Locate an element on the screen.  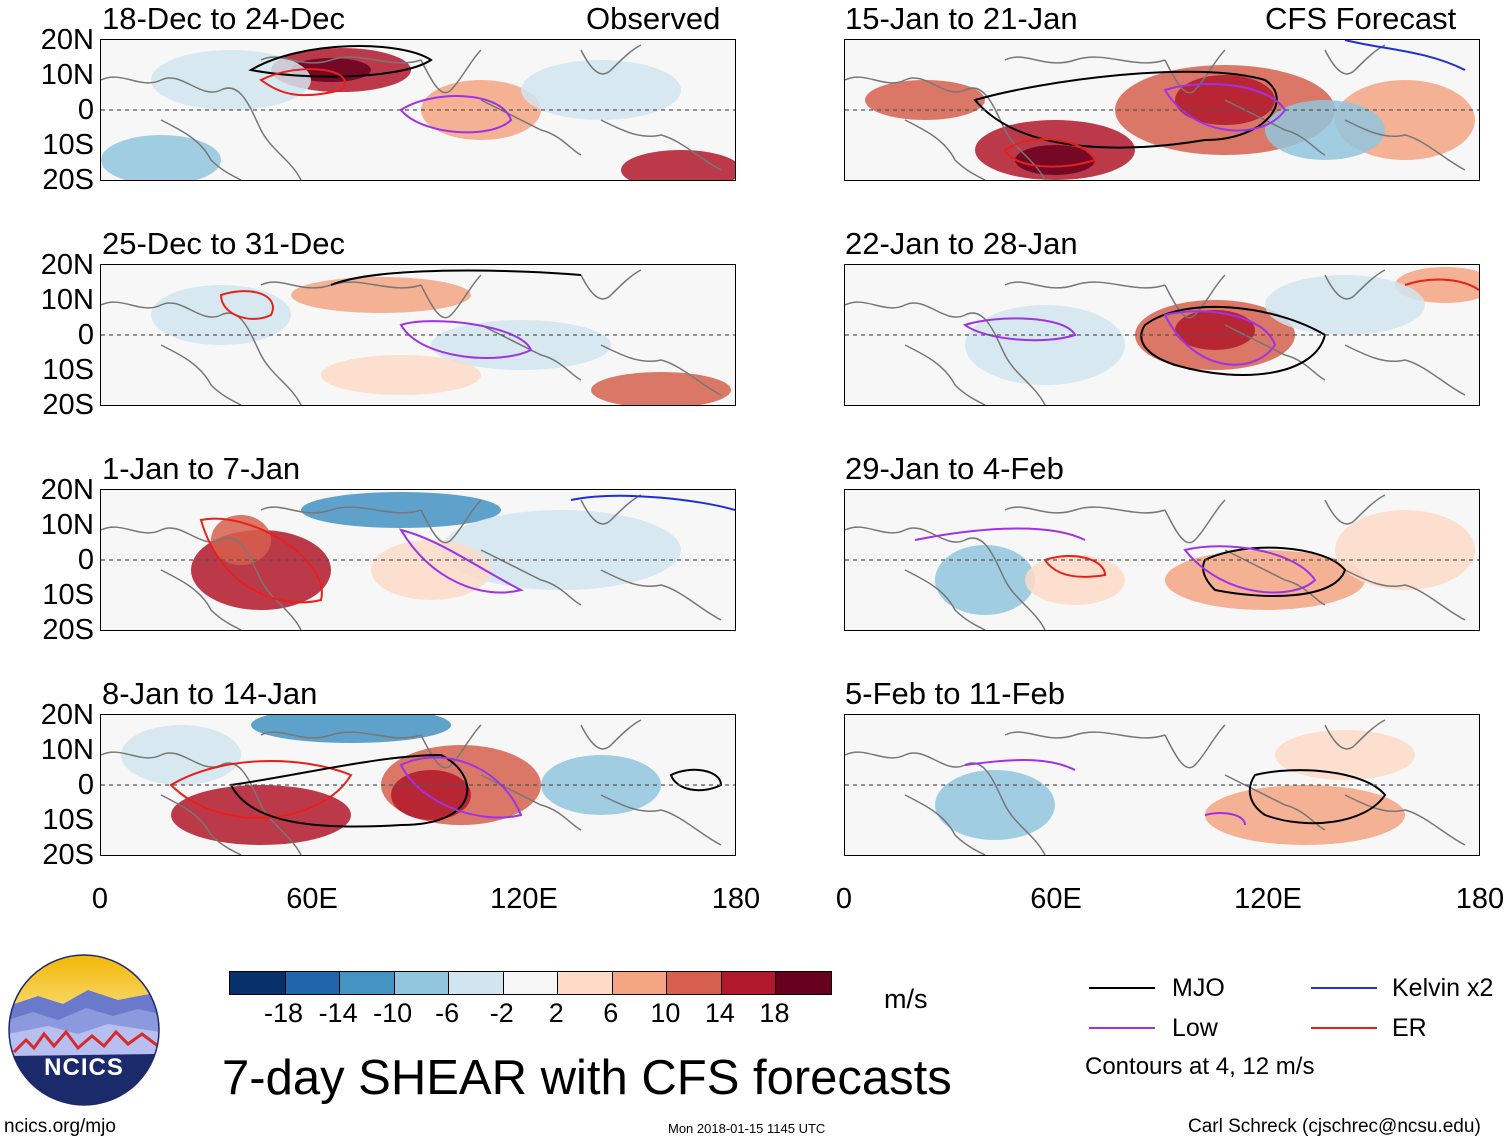
panel-title-right-1: 15-Jan to 21-Jan is located at coordinates (961, 18).